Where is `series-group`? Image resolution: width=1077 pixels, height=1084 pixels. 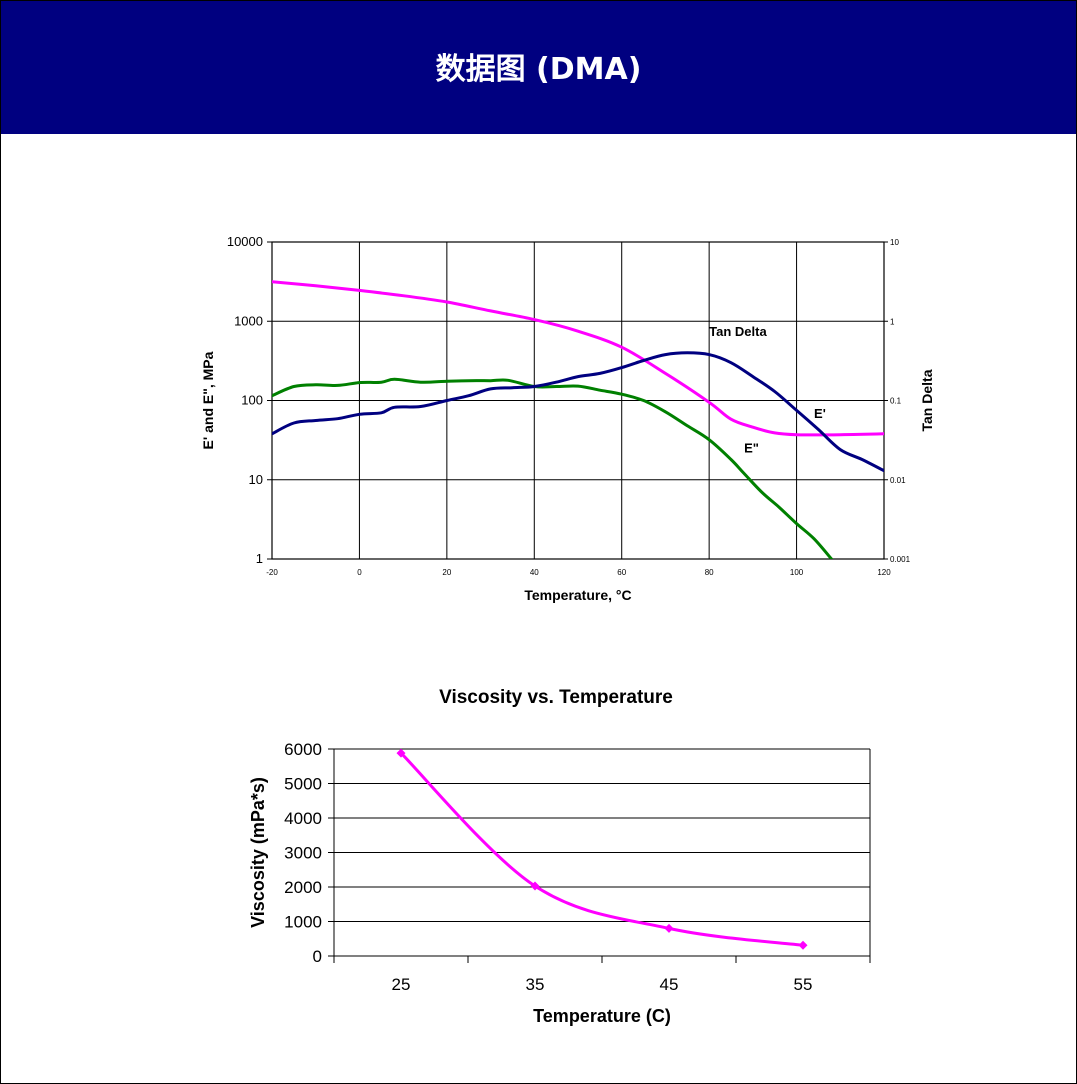
series-group is located at coordinates (578, 419).